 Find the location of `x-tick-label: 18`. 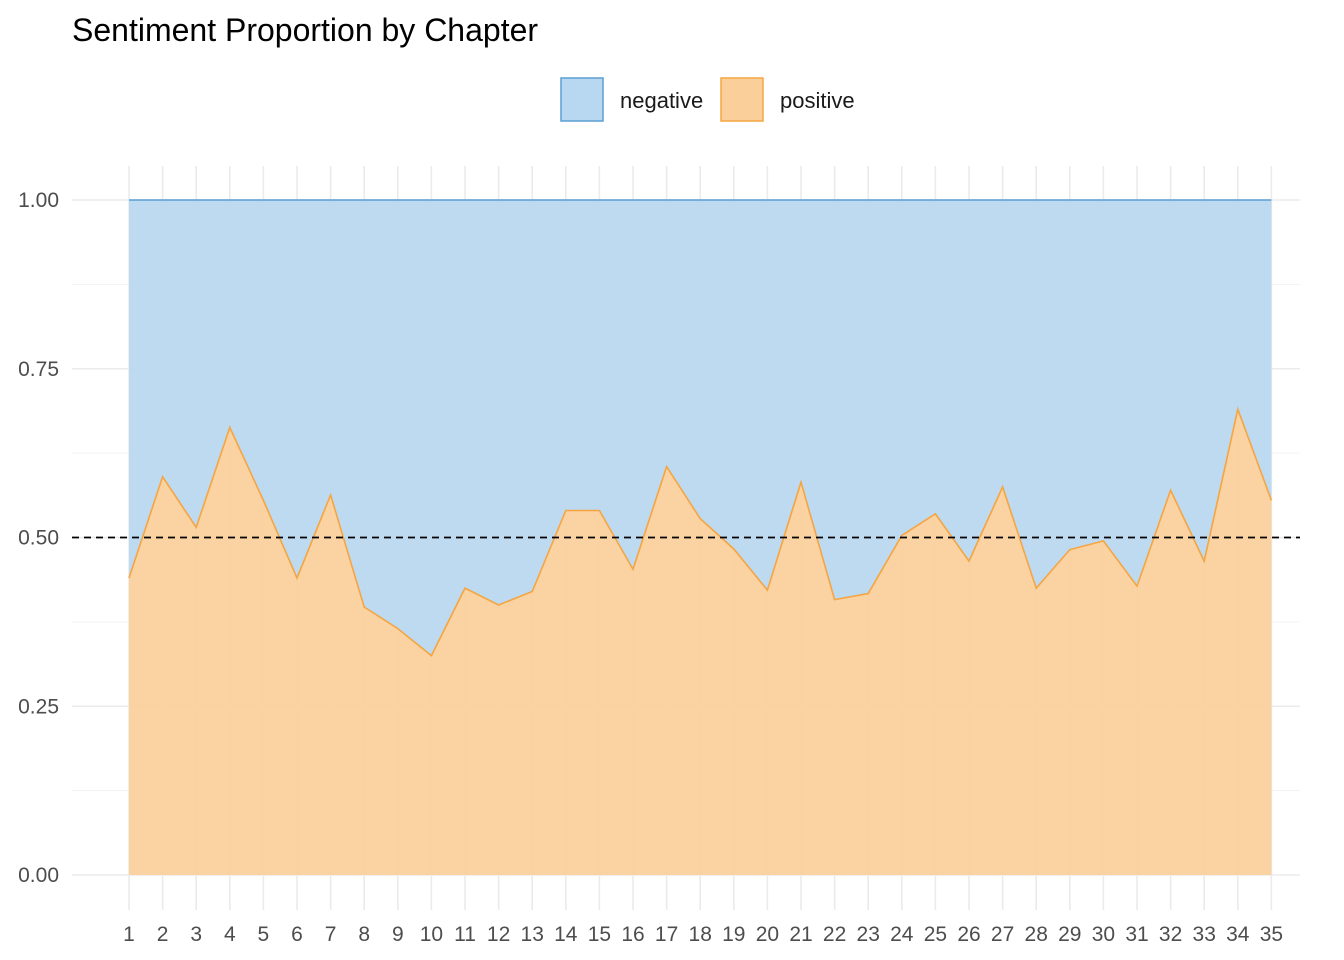

x-tick-label: 18 is located at coordinates (700, 934).